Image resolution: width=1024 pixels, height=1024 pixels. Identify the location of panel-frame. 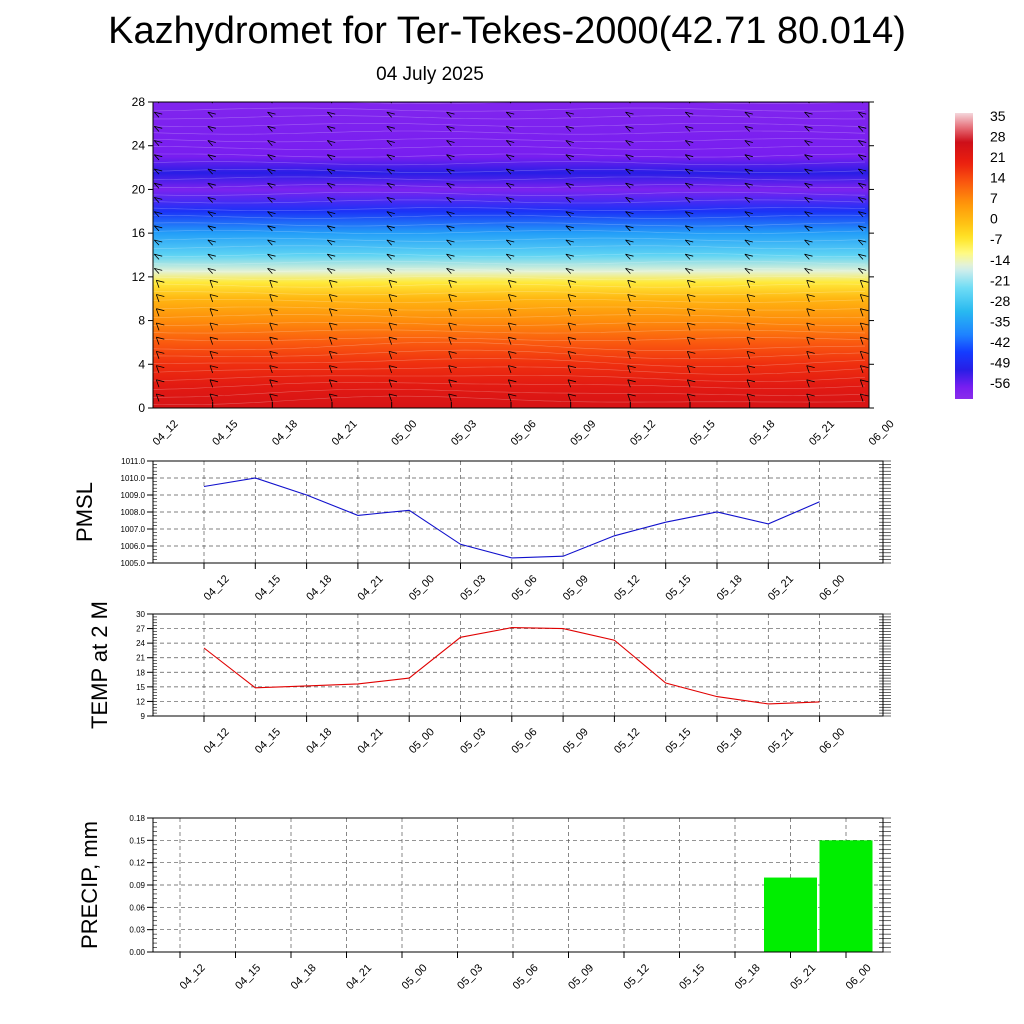
(518, 885).